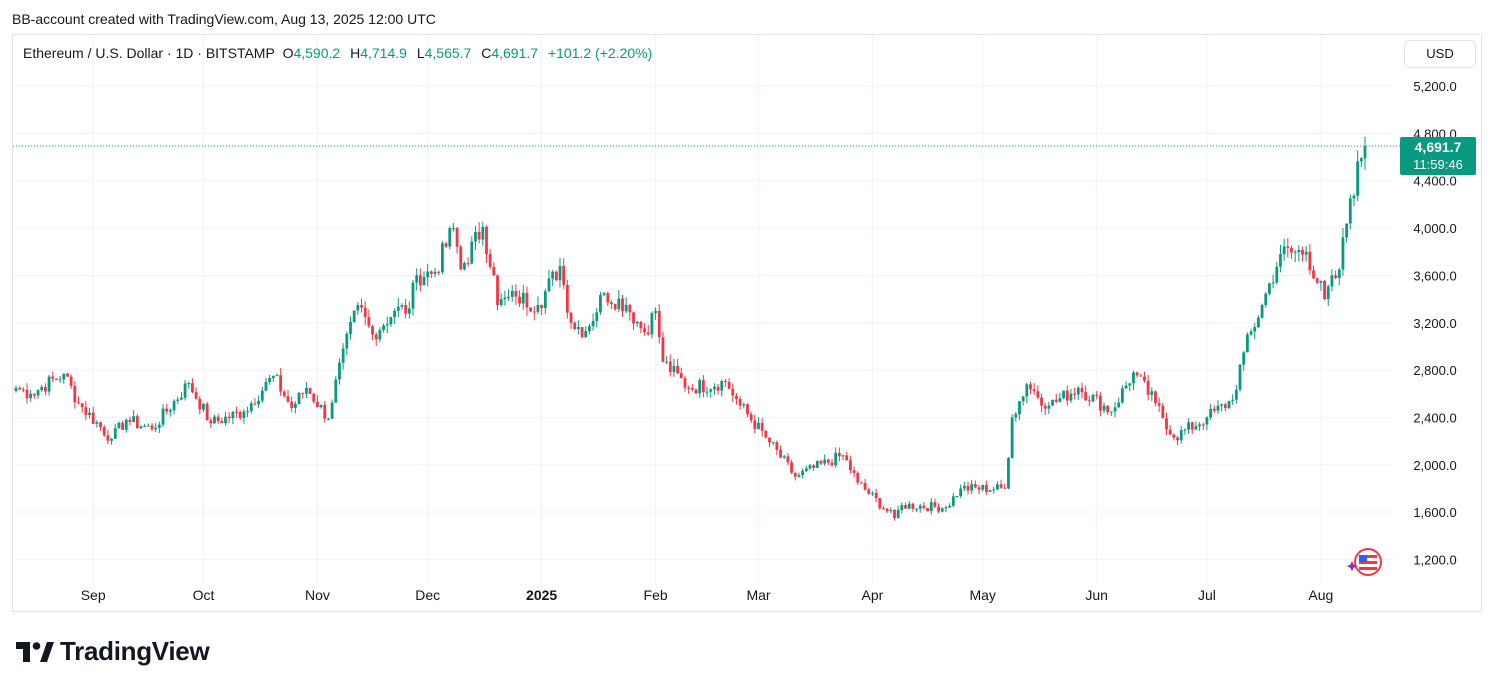  I want to click on time-tick-label: Aug, so click(1320, 595).